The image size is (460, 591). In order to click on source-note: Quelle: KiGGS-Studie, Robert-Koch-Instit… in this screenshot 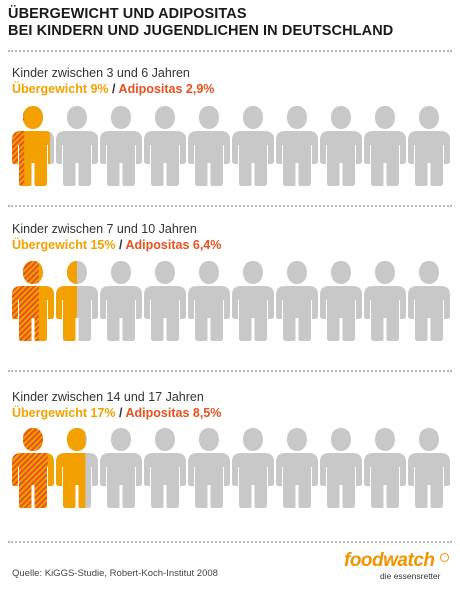, I will do `click(115, 573)`.